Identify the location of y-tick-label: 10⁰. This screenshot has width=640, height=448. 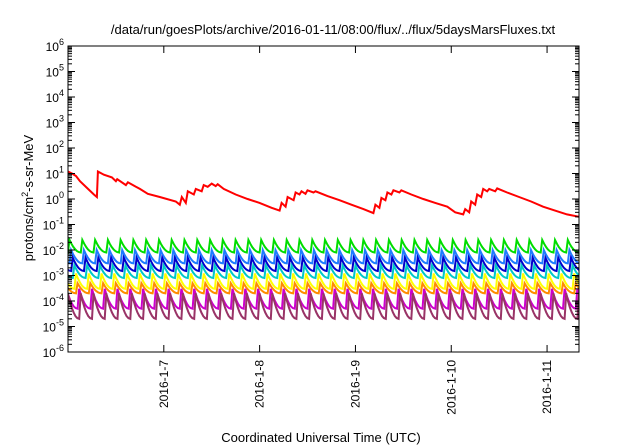
(55, 198).